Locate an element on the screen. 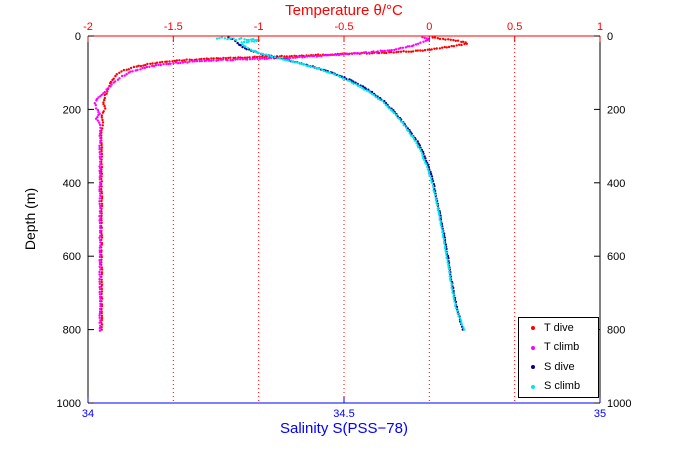 The image size is (681, 454). legend-item-s-climb: S climb is located at coordinates (558, 386).